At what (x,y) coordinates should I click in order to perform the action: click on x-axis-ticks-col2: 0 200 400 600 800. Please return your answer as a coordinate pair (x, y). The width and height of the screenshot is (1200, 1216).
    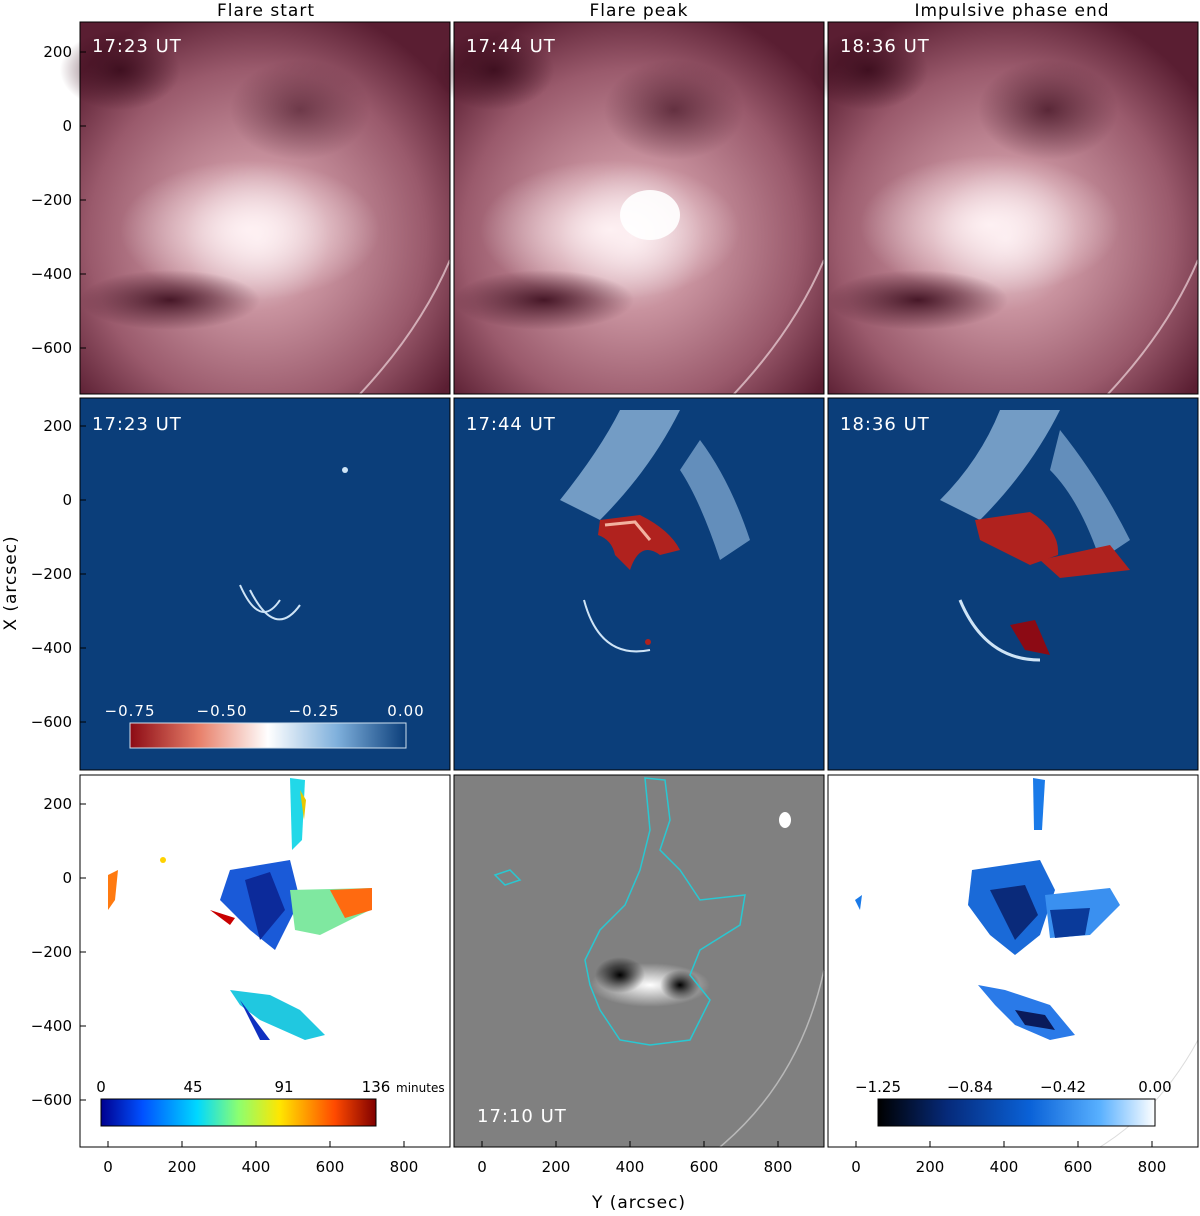
    Looking at the image, I should click on (634, 1167).